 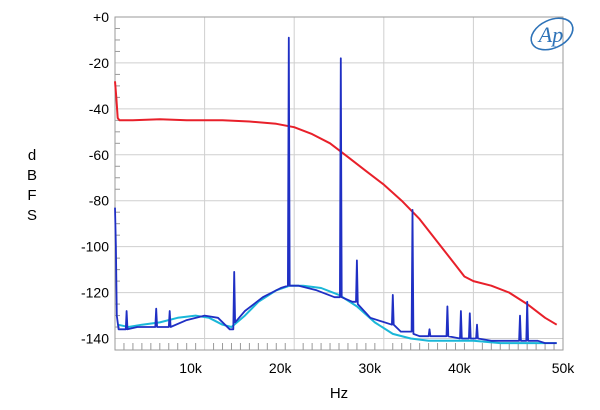 I want to click on x-axis-title: Hz, so click(x=339, y=393).